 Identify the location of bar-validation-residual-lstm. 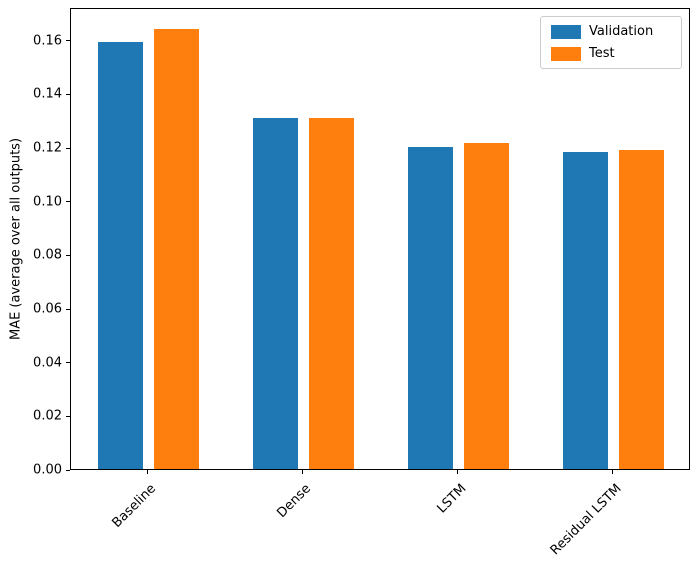
(585, 310).